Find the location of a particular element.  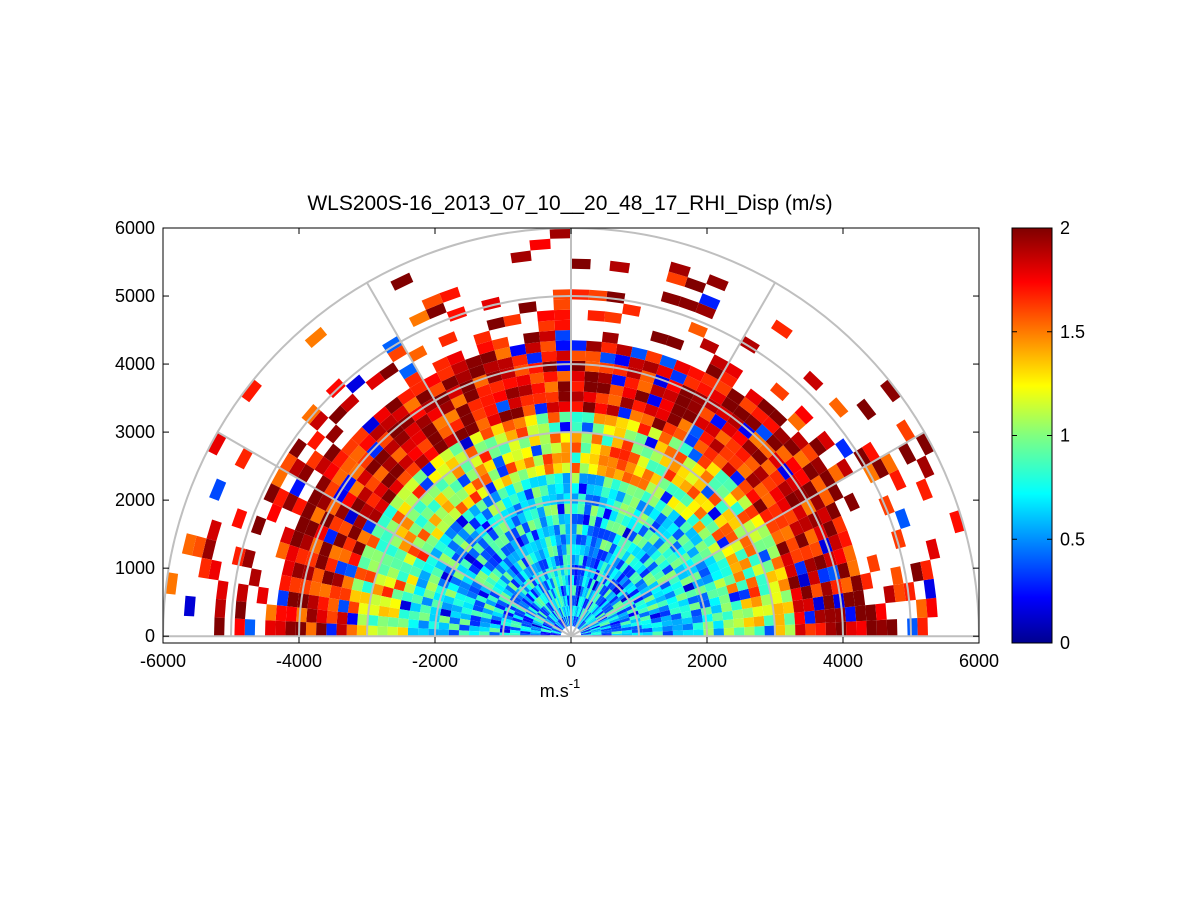

x-tick-label: -4000 is located at coordinates (299, 661).